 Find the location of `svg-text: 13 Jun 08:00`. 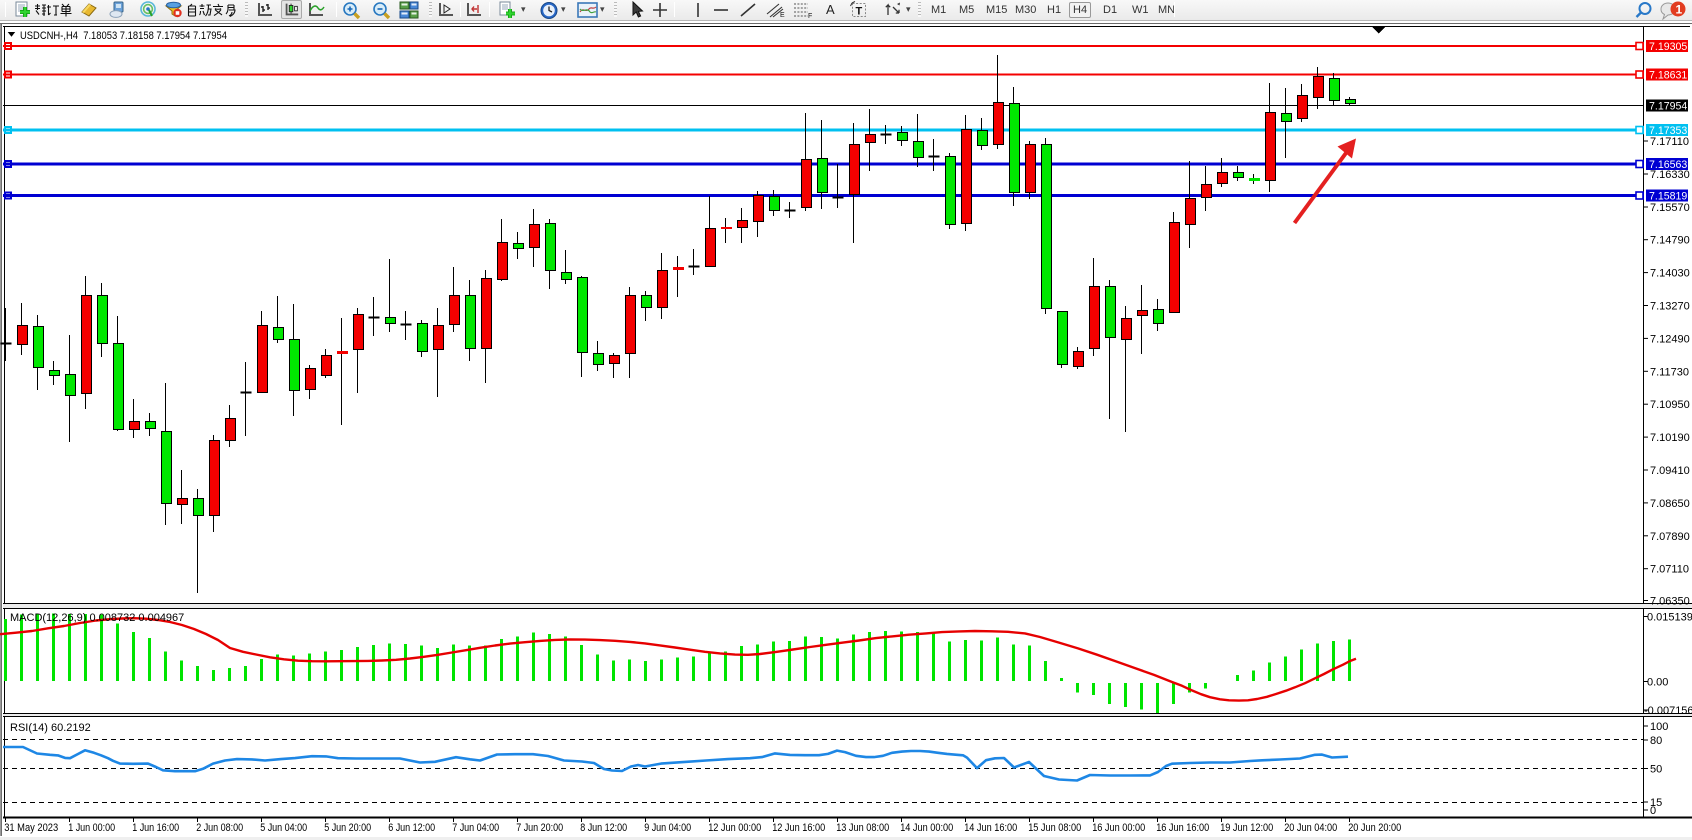

svg-text: 13 Jun 08:00 is located at coordinates (862, 828).